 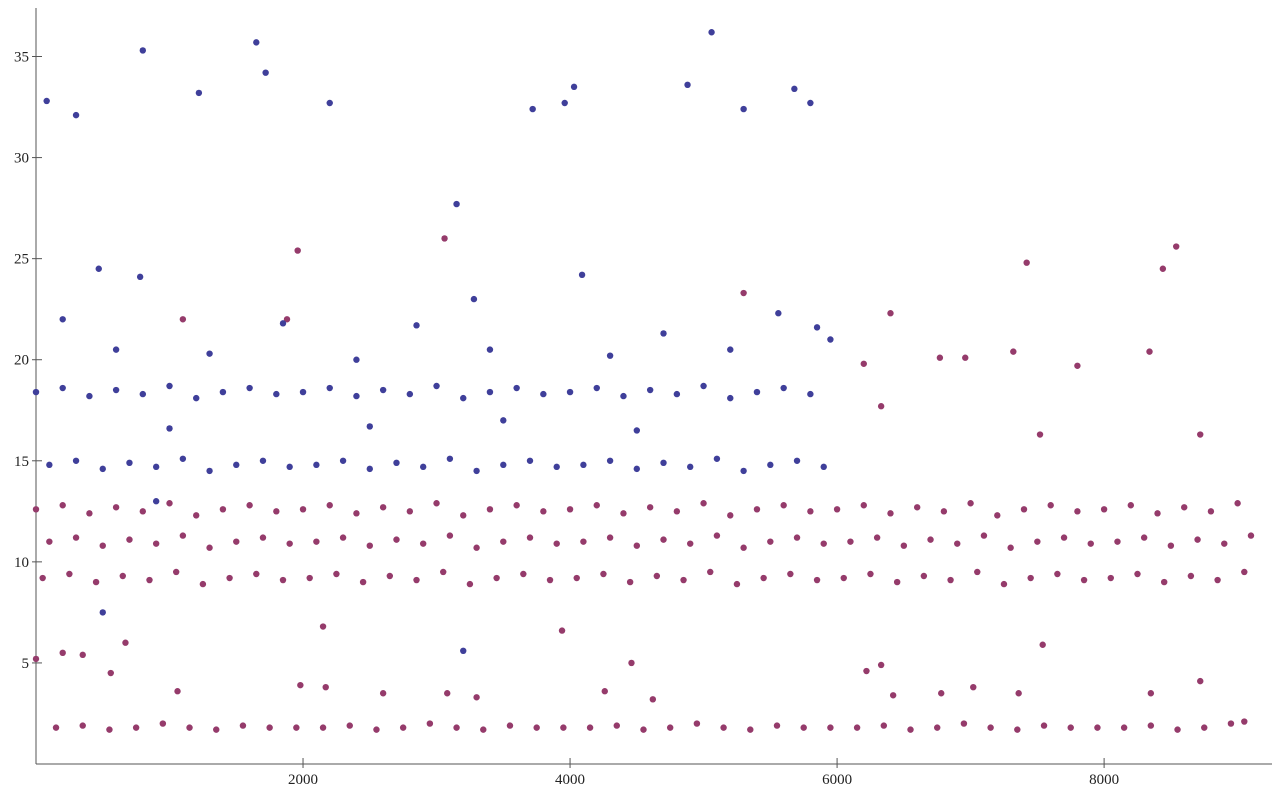 I want to click on x-tick-label: 2000, so click(x=303, y=780).